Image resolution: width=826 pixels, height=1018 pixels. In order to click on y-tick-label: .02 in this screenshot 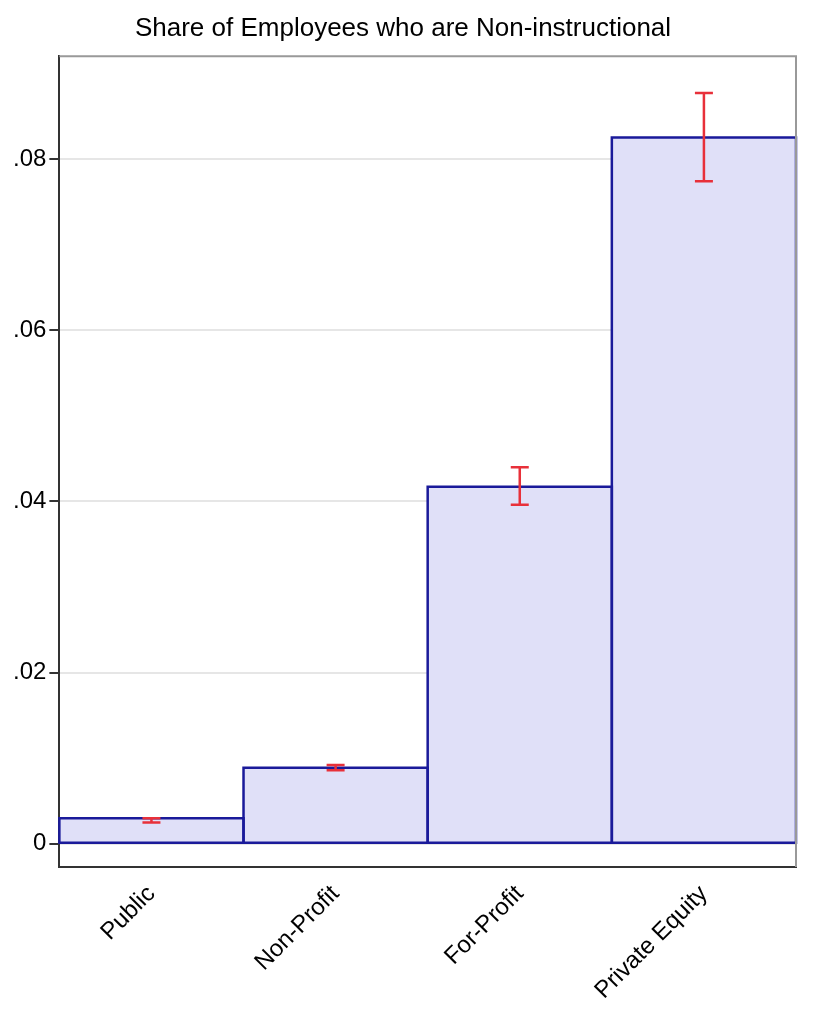, I will do `click(29, 671)`.